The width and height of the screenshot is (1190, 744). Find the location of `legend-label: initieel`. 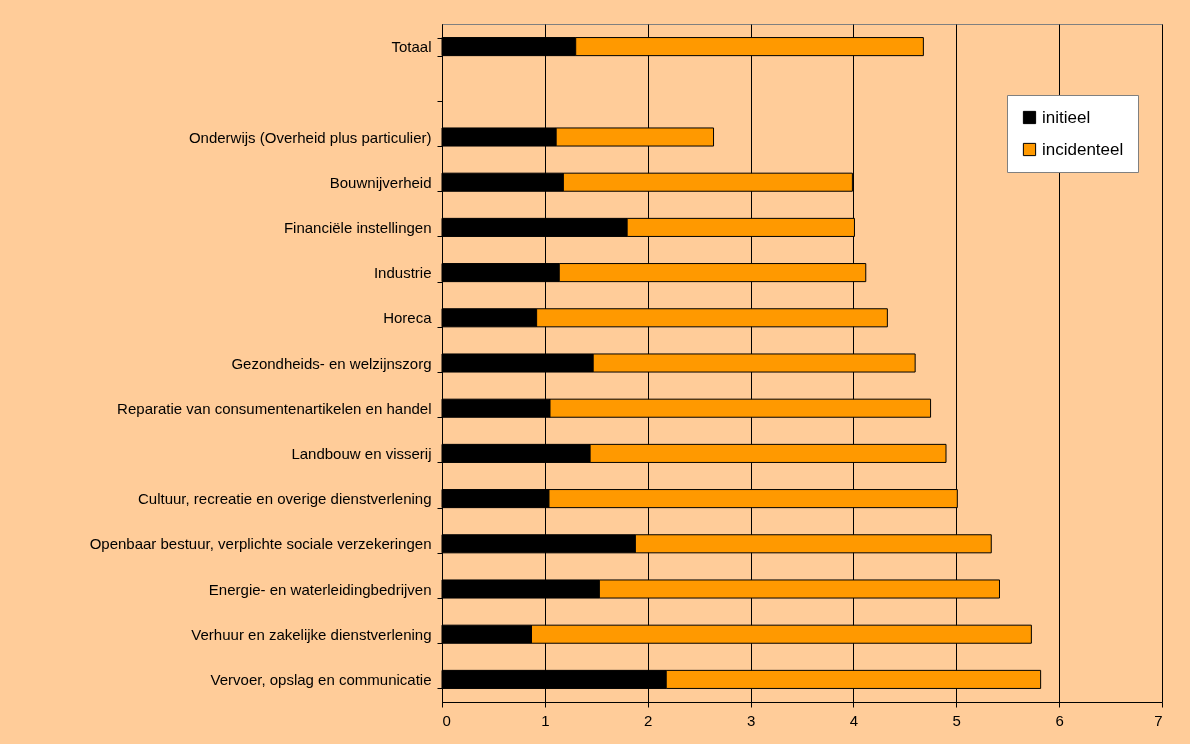

legend-label: initieel is located at coordinates (1066, 117).